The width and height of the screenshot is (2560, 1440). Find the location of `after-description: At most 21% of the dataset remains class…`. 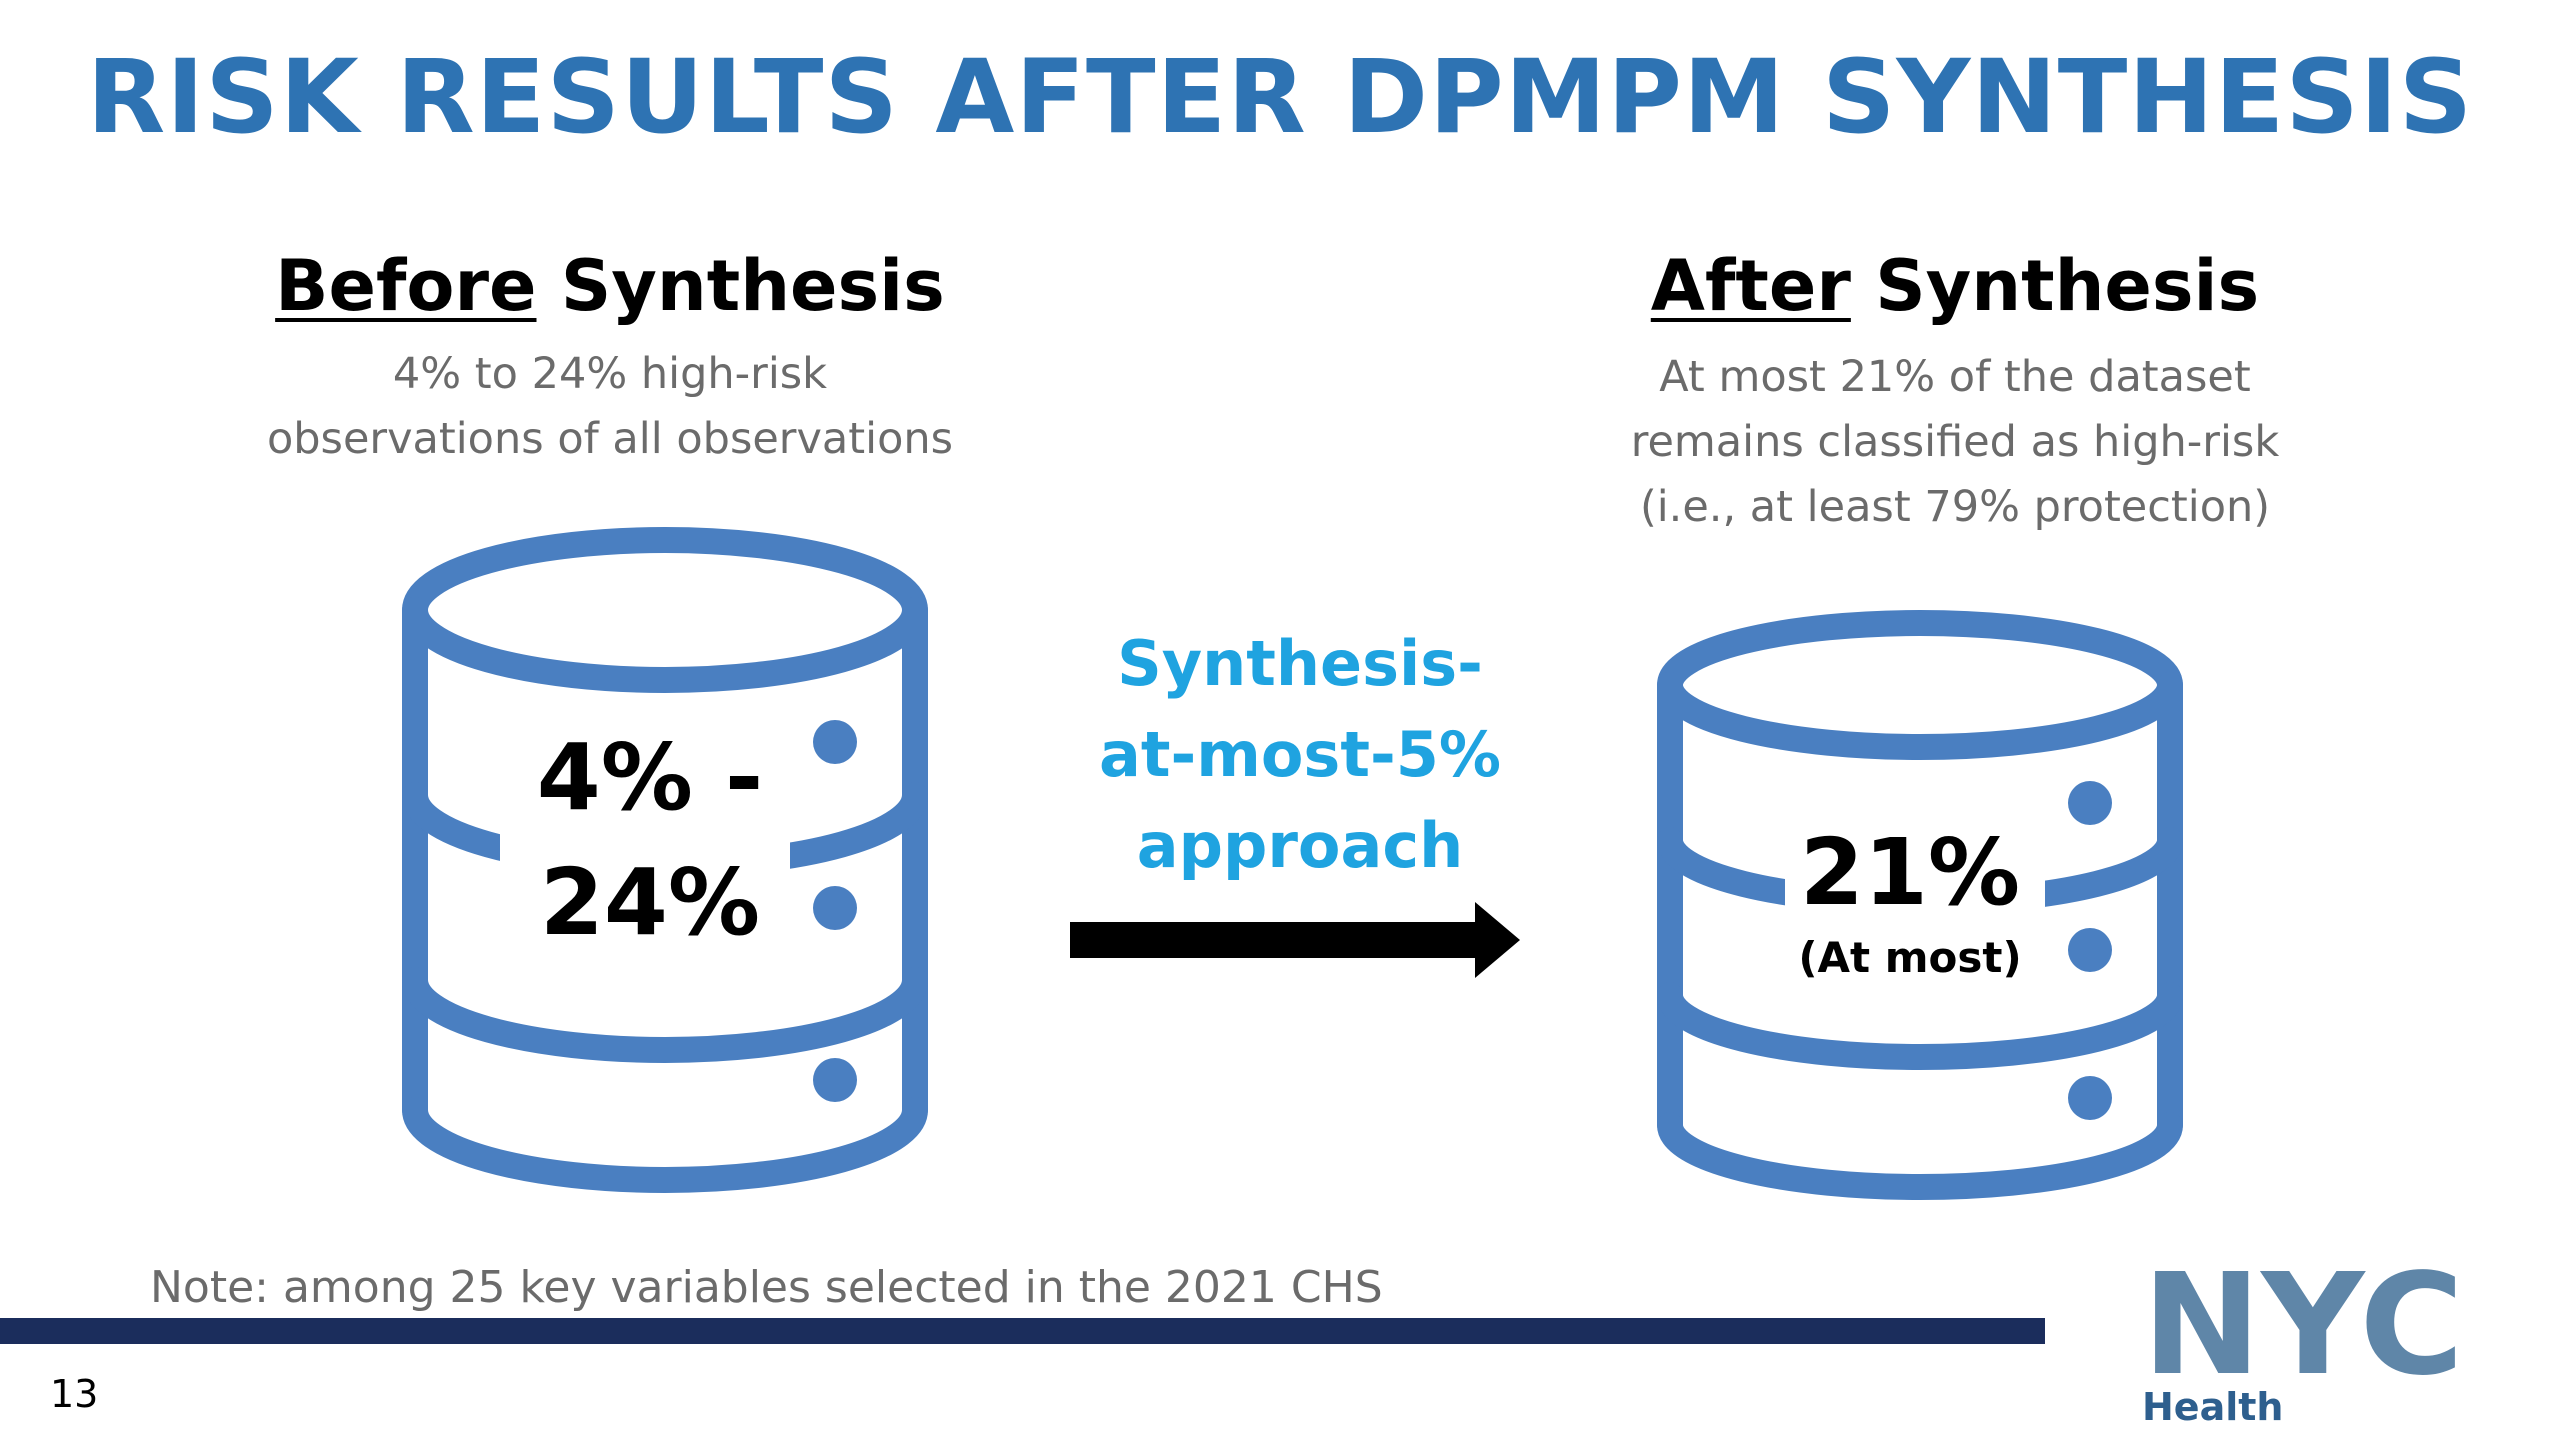

after-description: At most 21% of the dataset remains class… is located at coordinates (1955, 442).